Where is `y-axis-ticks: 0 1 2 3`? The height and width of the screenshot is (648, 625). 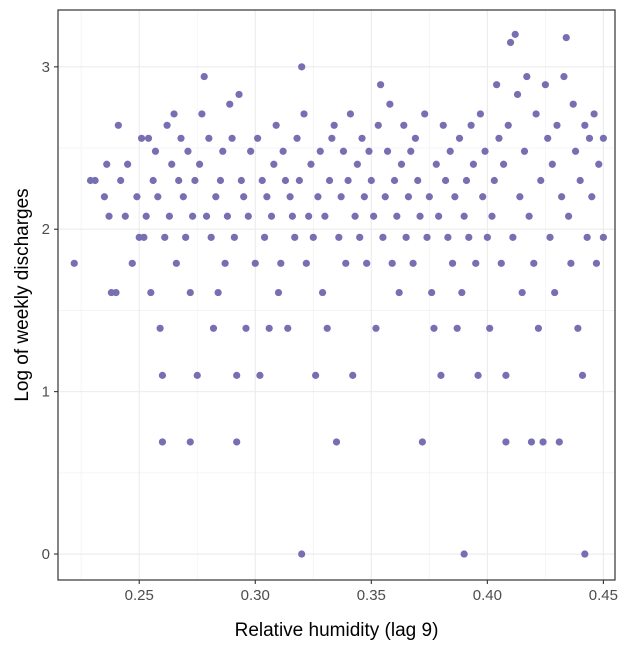
y-axis-ticks: 0 1 2 3 is located at coordinates (50, 311).